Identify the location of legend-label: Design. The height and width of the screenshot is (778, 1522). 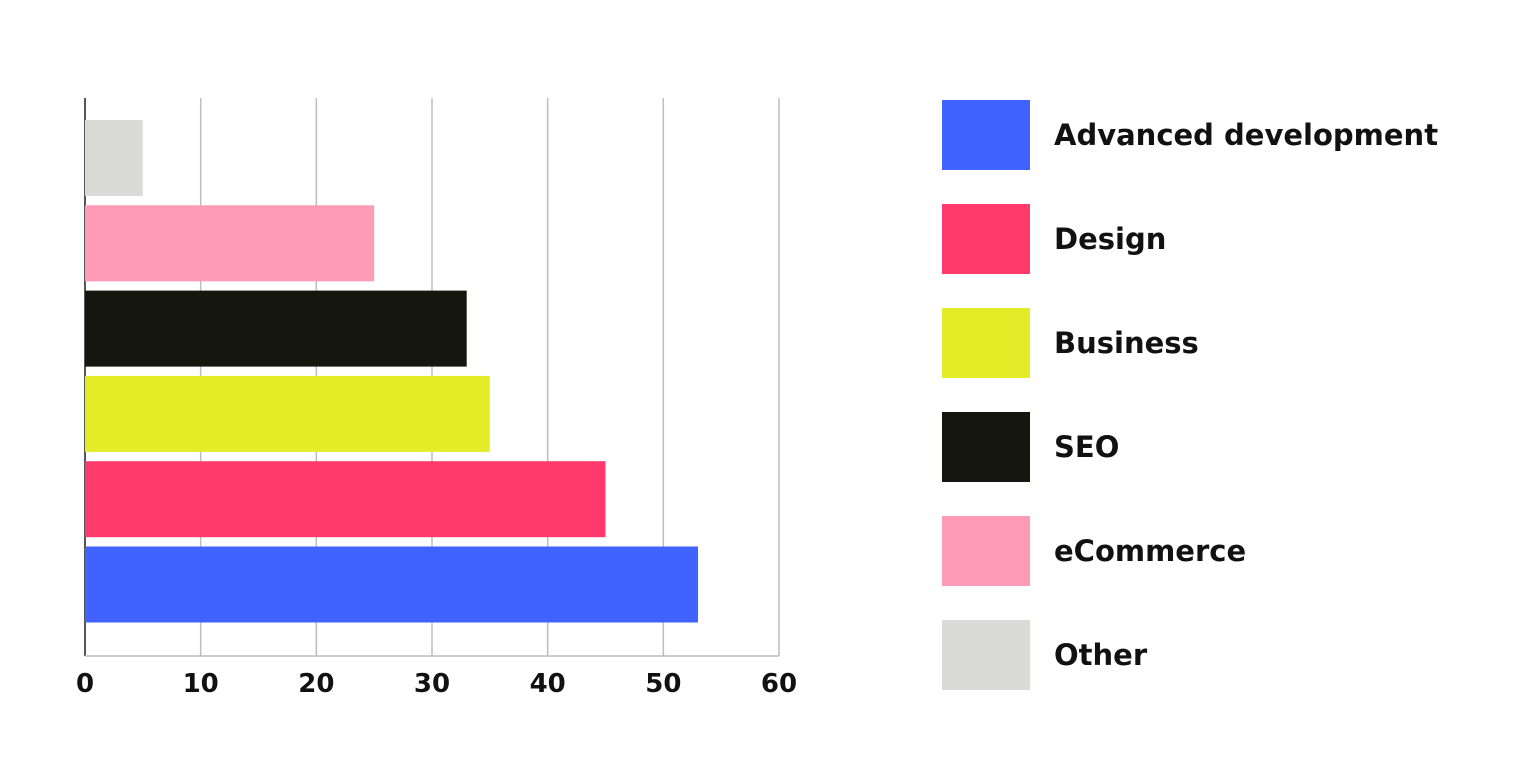
(1110, 239).